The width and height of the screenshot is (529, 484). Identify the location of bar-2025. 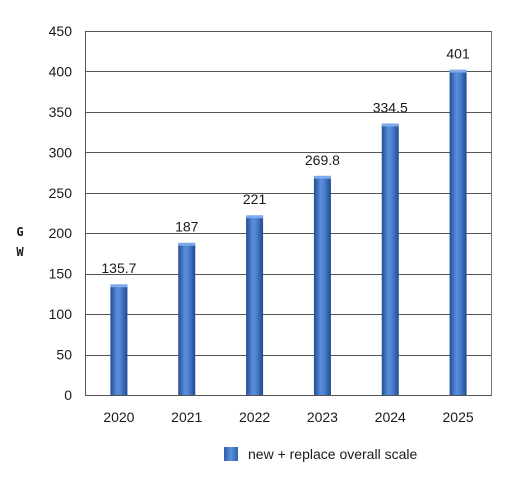
(458, 232).